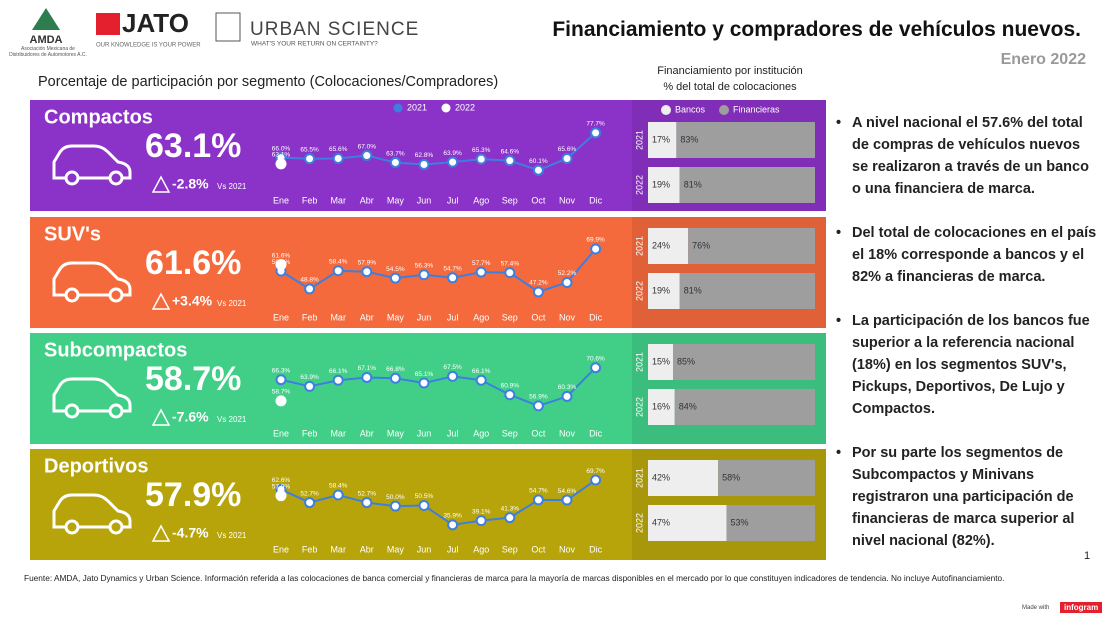  I want to click on bar-label: 42%, so click(661, 477).